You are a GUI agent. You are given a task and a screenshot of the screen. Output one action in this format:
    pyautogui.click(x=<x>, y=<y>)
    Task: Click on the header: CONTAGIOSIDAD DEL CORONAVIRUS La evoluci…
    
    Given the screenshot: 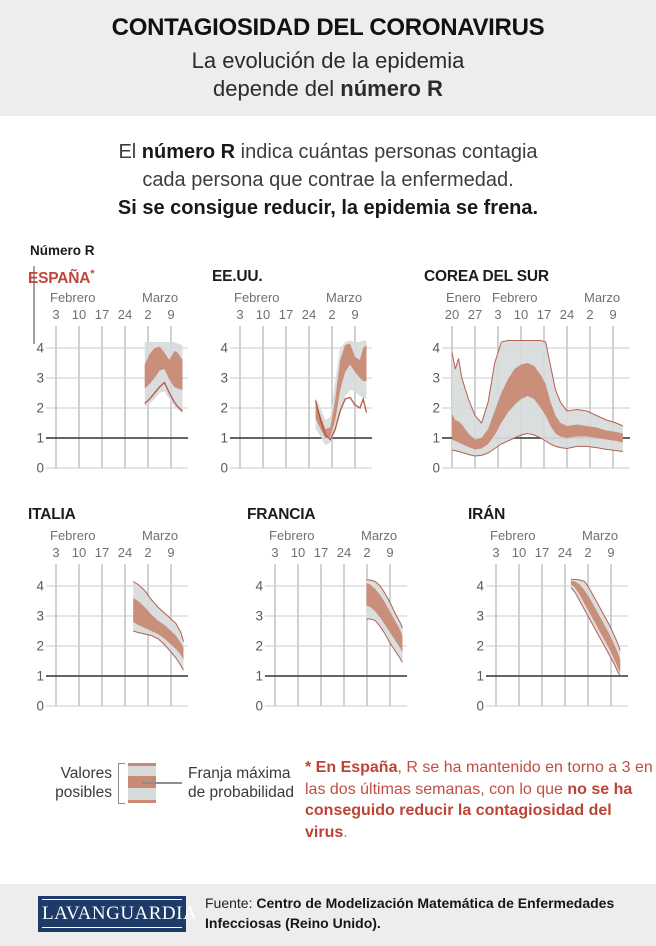 What is the action you would take?
    pyautogui.click(x=328, y=58)
    